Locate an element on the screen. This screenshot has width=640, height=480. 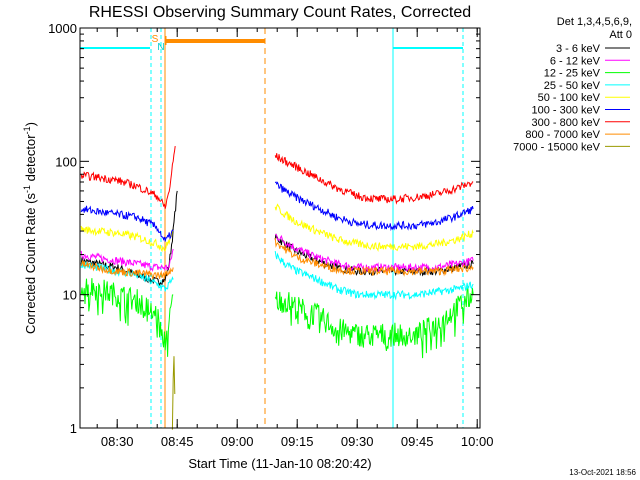
timestamp: 13-Oct-2021 18:56 is located at coordinates (602, 472).